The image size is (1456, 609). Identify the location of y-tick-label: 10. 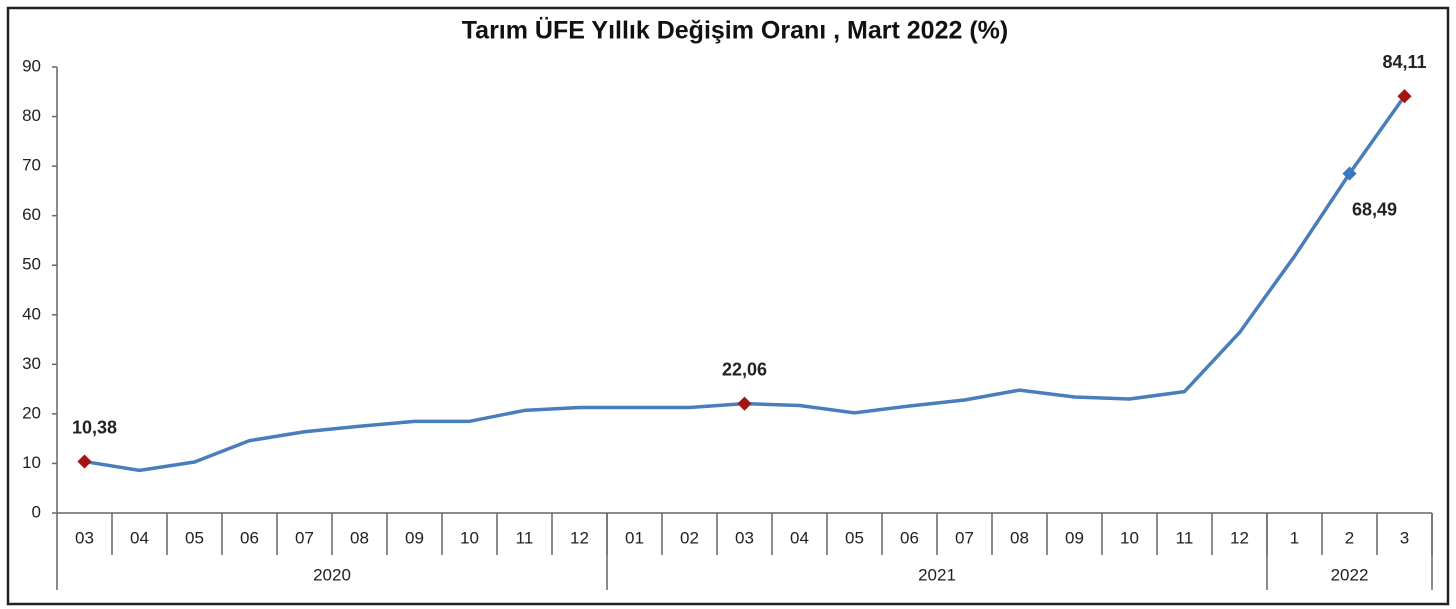
(31, 462).